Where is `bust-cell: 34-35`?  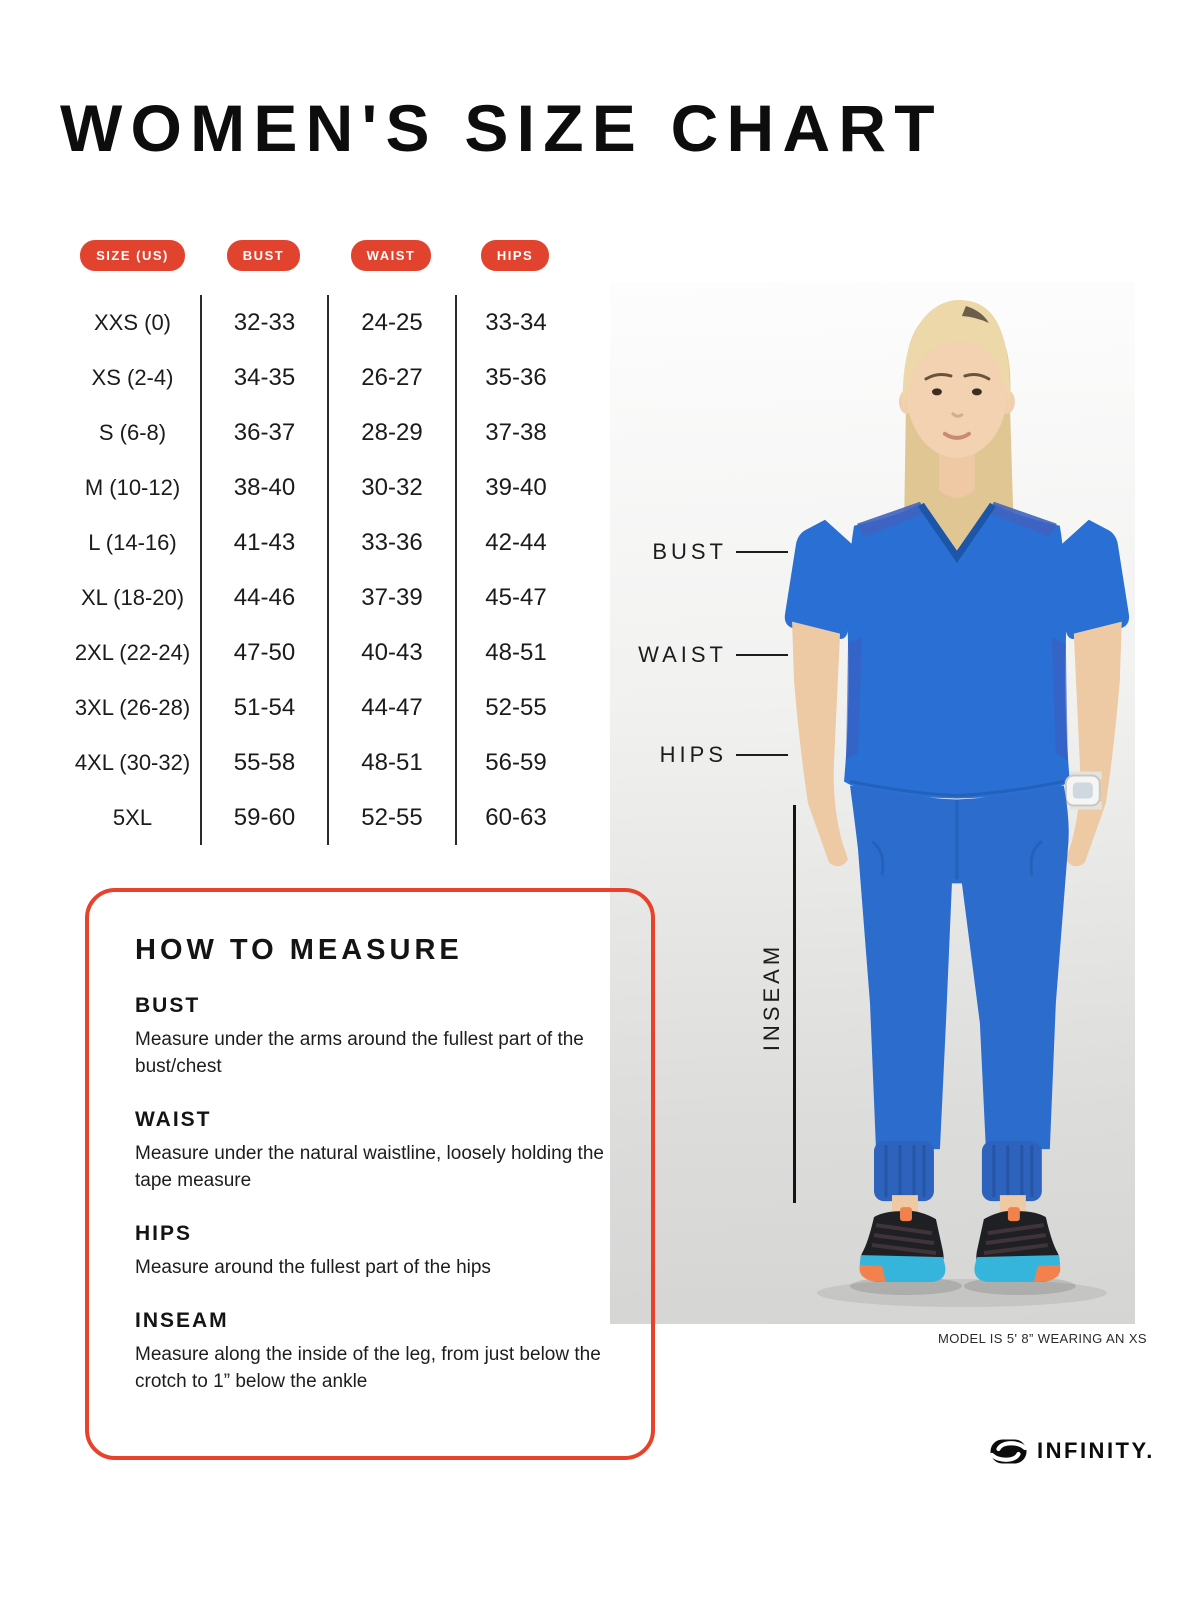 bust-cell: 34-35 is located at coordinates (263, 377).